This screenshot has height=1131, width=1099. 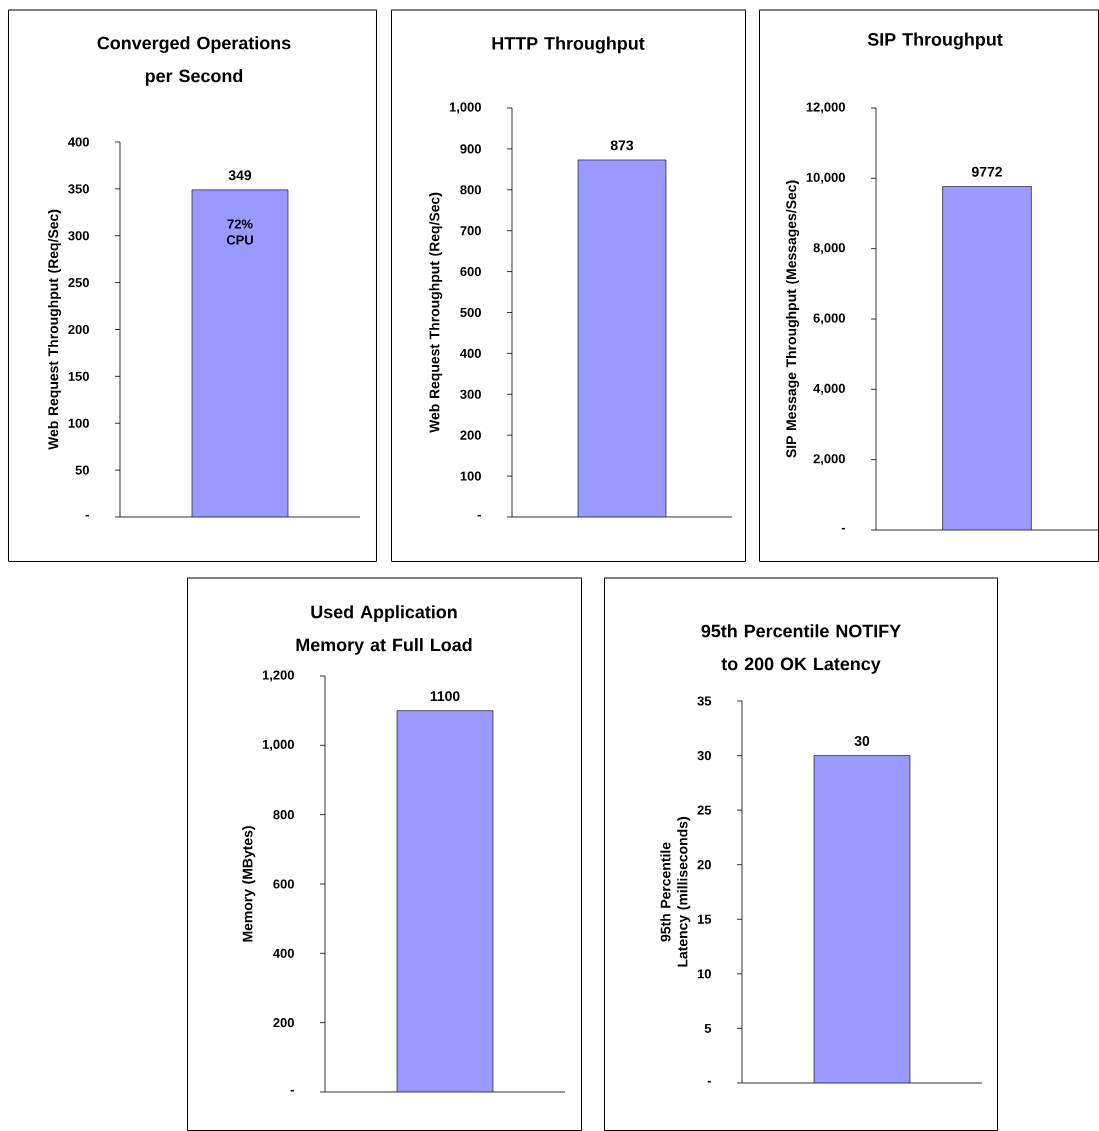 I want to click on y-tick-label: 2,000, so click(x=829, y=460).